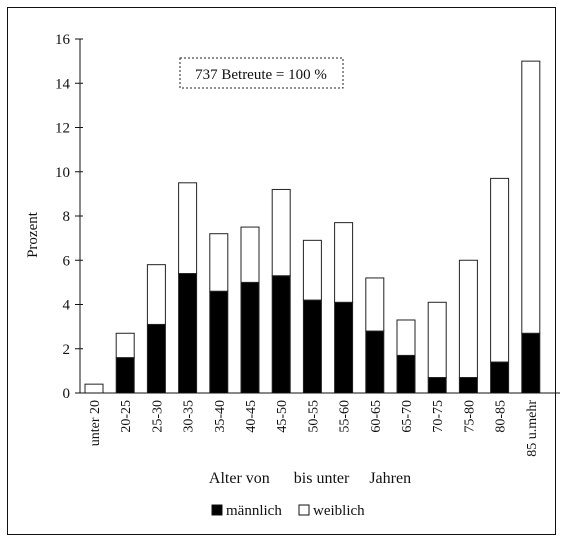 This screenshot has width=563, height=542. I want to click on x-tick-label: 55-60, so click(345, 416).